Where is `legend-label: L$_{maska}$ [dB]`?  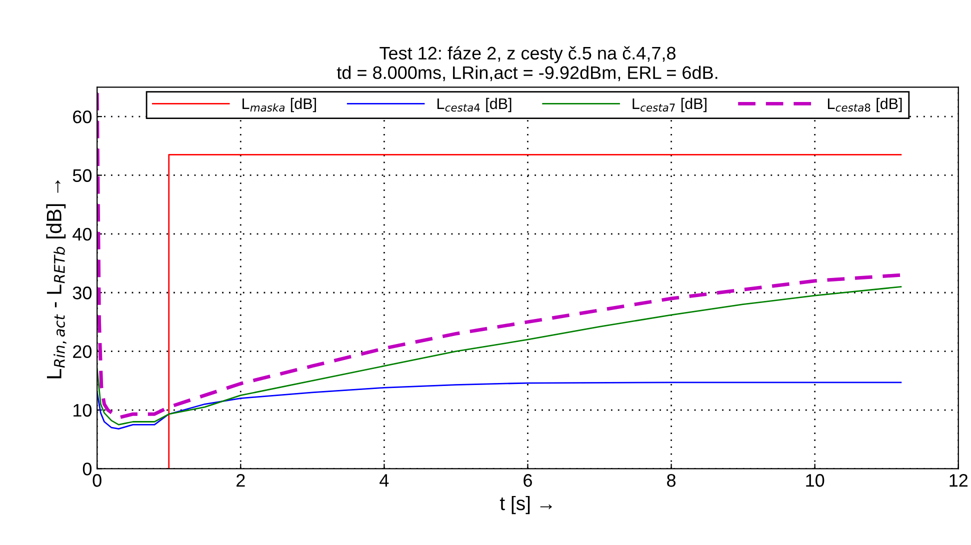
legend-label: L$_{maska}$ [dB] is located at coordinates (279, 105).